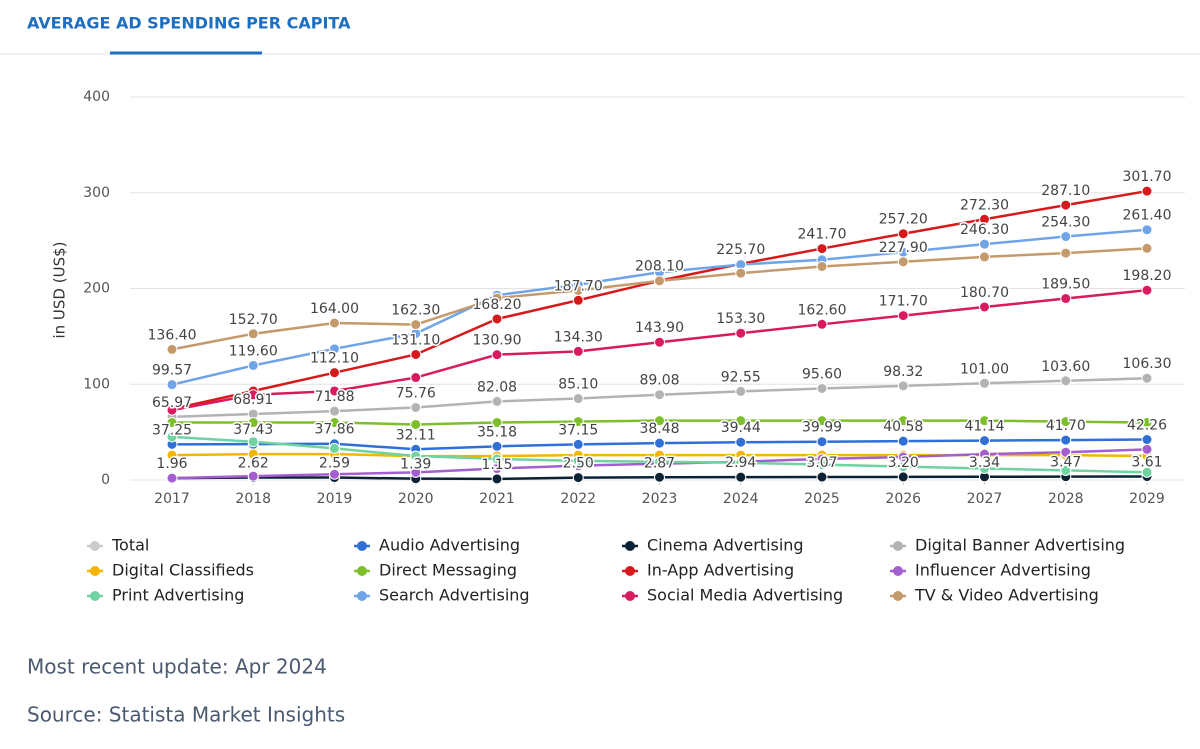  I want to click on data-label: 257.20, so click(903, 220).